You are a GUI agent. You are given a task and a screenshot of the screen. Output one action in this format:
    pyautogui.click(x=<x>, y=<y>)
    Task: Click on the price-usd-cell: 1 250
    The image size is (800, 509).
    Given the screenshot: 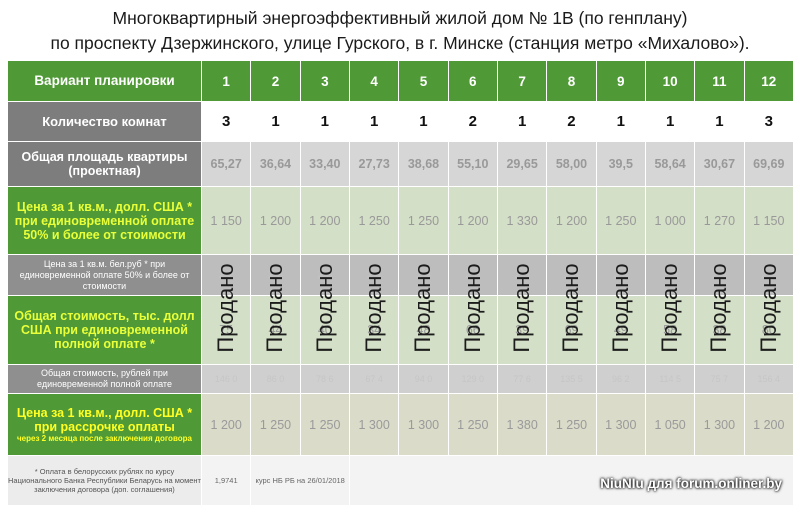 What is the action you would take?
    pyautogui.click(x=374, y=220)
    